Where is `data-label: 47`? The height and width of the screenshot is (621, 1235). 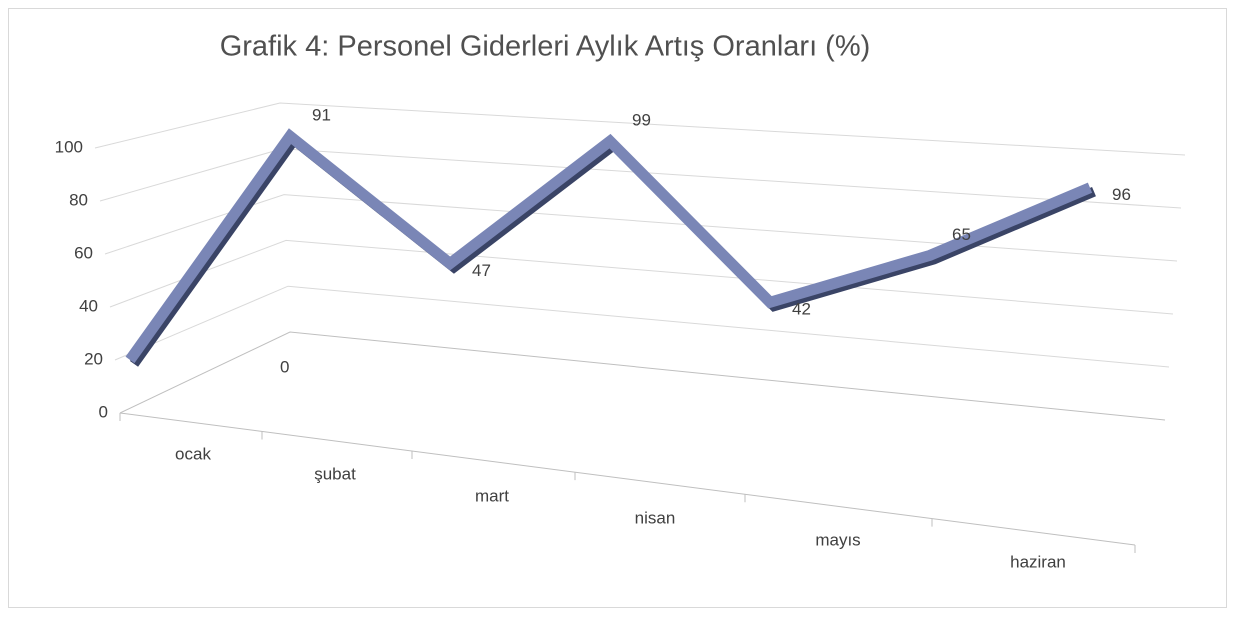
data-label: 47 is located at coordinates (481, 270).